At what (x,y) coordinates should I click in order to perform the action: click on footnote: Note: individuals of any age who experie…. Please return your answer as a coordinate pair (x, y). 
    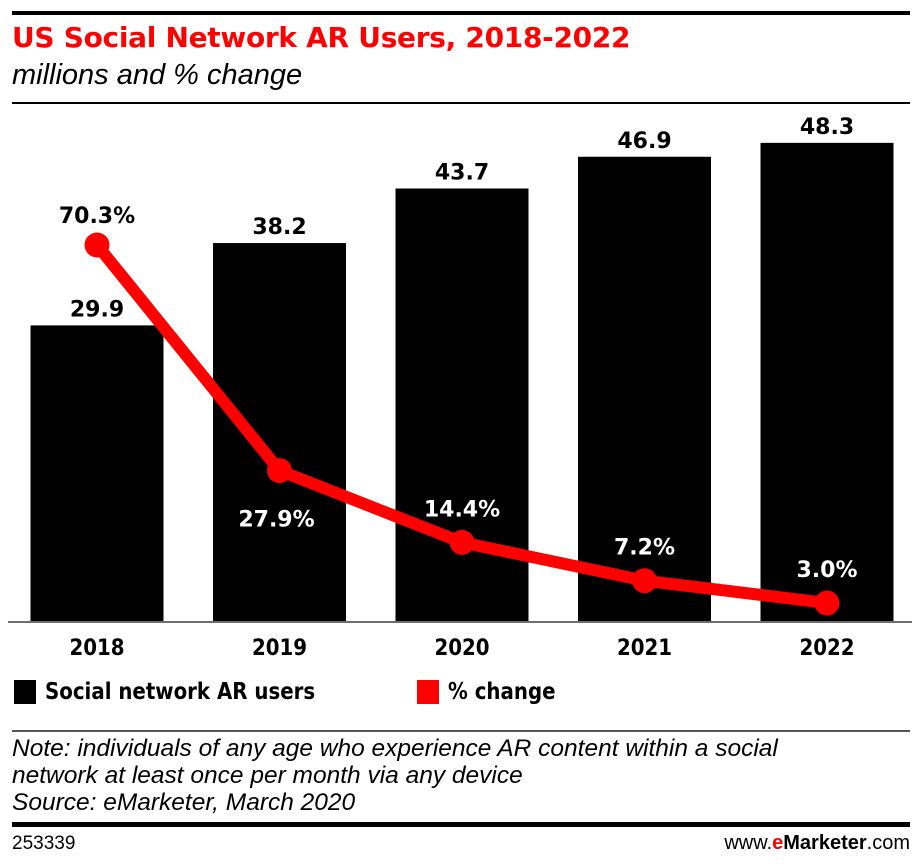
    Looking at the image, I should click on (462, 775).